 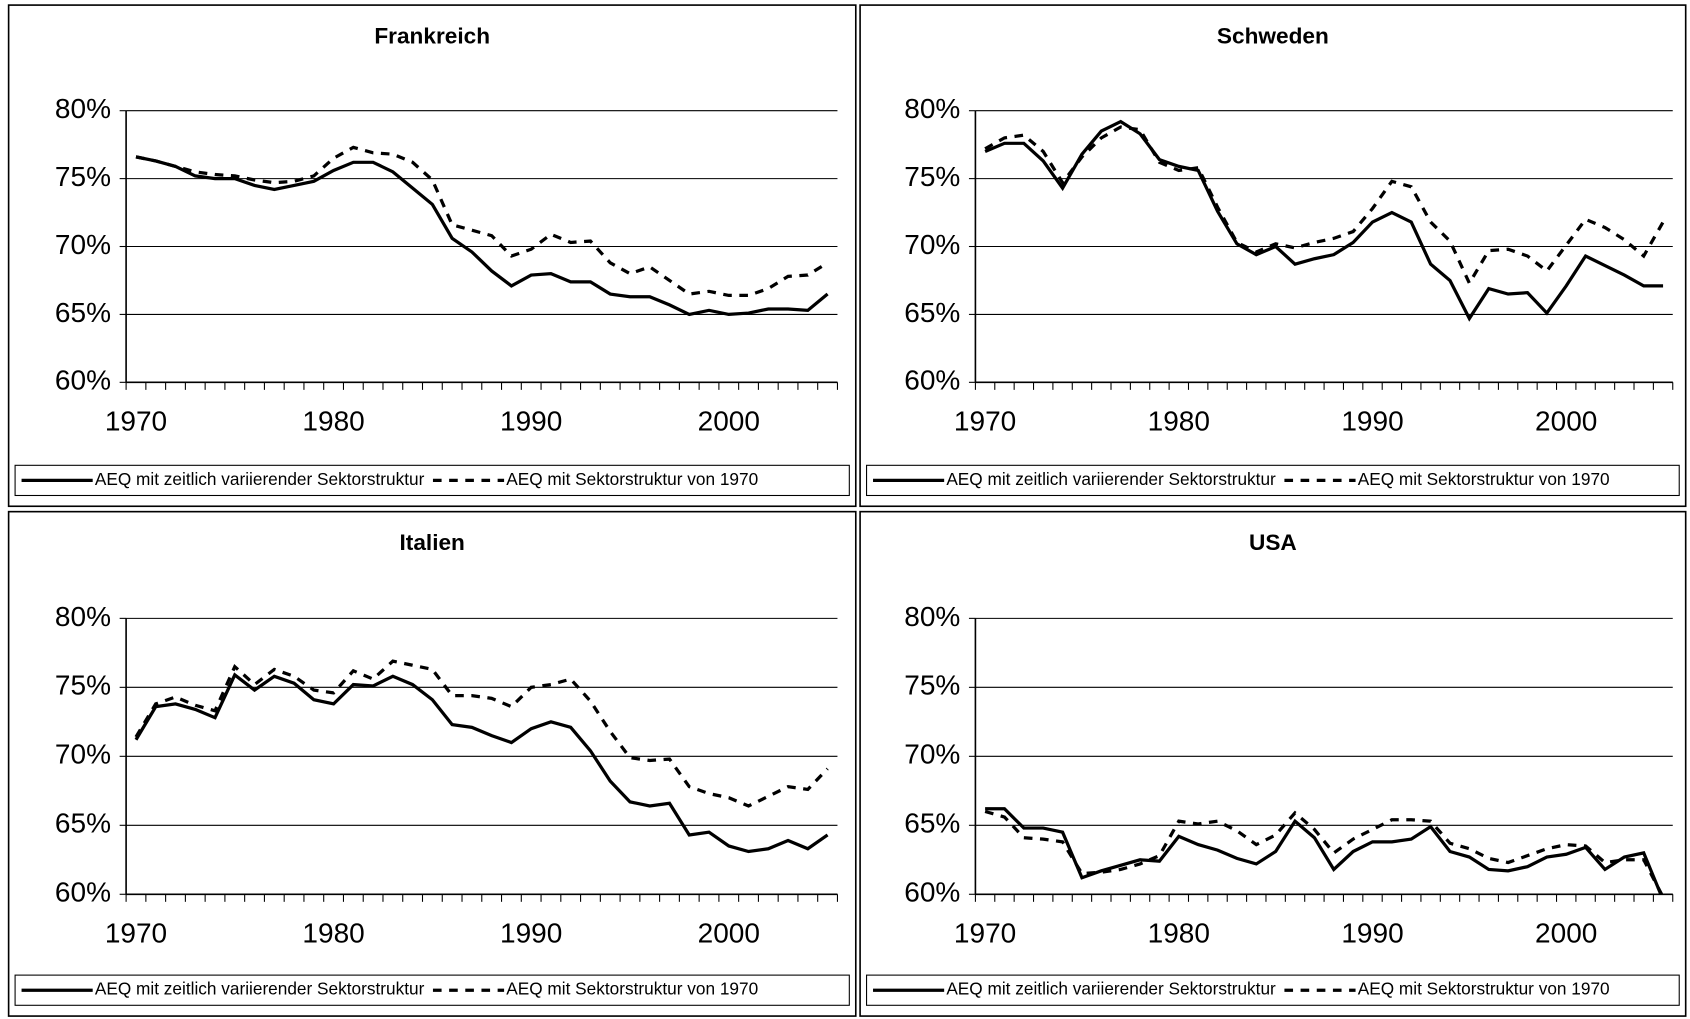 I want to click on chart-title: USA, so click(x=1273, y=542).